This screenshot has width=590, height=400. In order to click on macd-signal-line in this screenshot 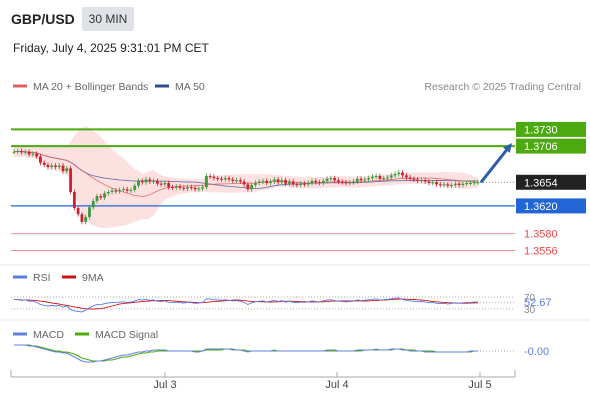, I will do `click(246, 353)`.